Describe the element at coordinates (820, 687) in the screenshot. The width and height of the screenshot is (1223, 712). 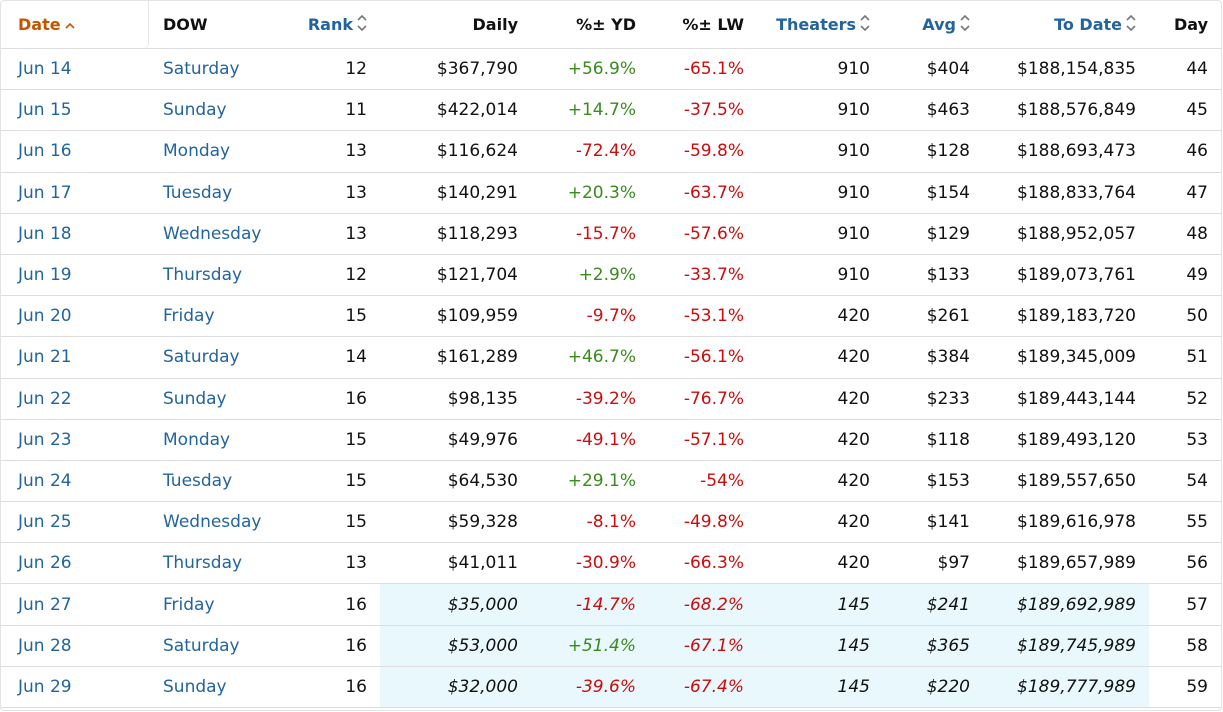
I see `theaters: 145` at that location.